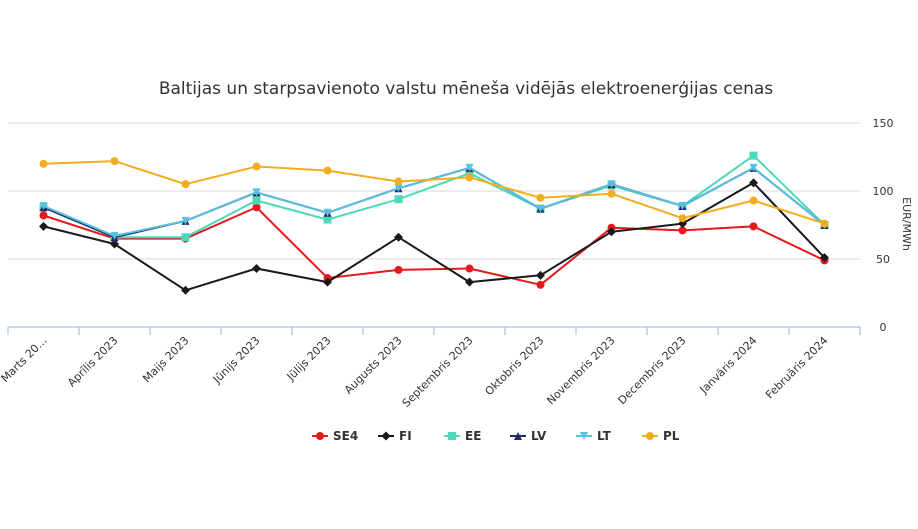  What do you see at coordinates (651, 370) in the screenshot?
I see `x-tick-label: Decembris 2023` at bounding box center [651, 370].